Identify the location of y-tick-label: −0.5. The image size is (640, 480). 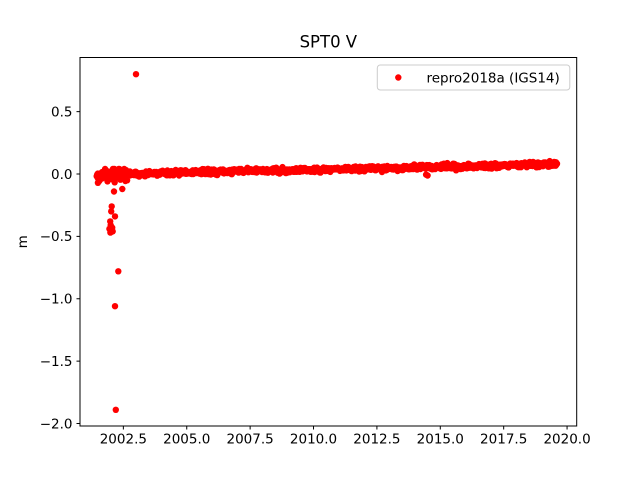
(56, 237).